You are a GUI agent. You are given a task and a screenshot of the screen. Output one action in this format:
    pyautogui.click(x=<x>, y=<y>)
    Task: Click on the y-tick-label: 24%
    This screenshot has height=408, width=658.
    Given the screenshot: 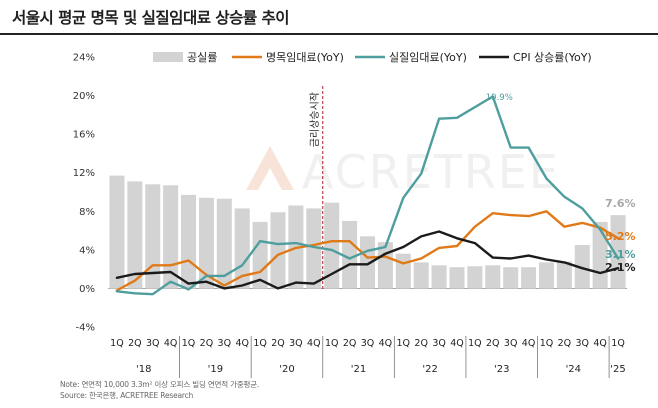 What is the action you would take?
    pyautogui.click(x=84, y=58)
    